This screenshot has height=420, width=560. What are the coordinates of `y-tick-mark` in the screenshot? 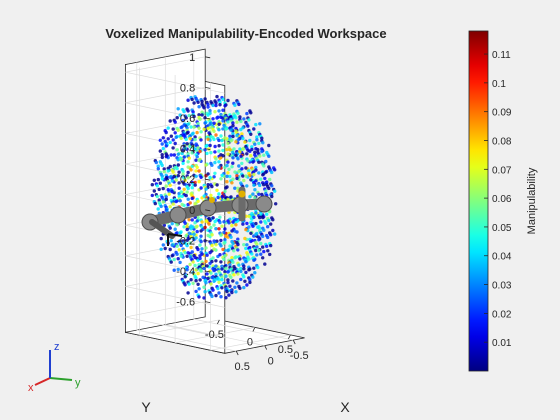 It's located at (289, 337).